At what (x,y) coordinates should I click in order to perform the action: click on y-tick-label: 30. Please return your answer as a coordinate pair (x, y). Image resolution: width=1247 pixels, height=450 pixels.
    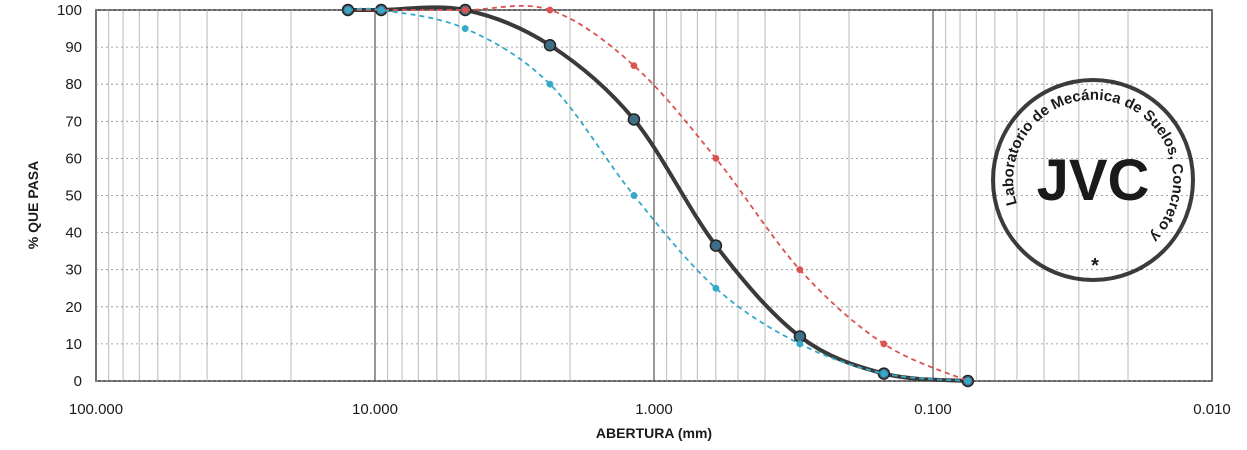
    Looking at the image, I should click on (73, 270).